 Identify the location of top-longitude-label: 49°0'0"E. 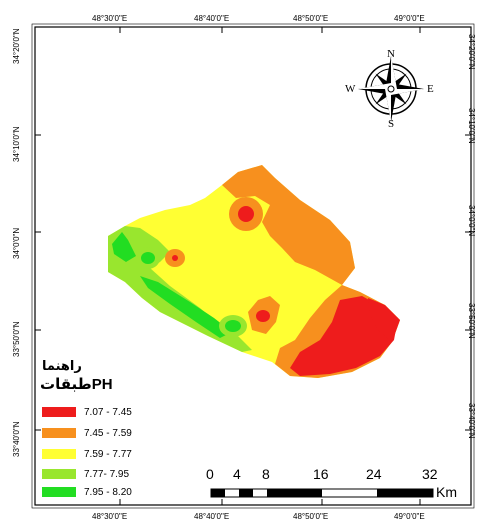
(409, 18).